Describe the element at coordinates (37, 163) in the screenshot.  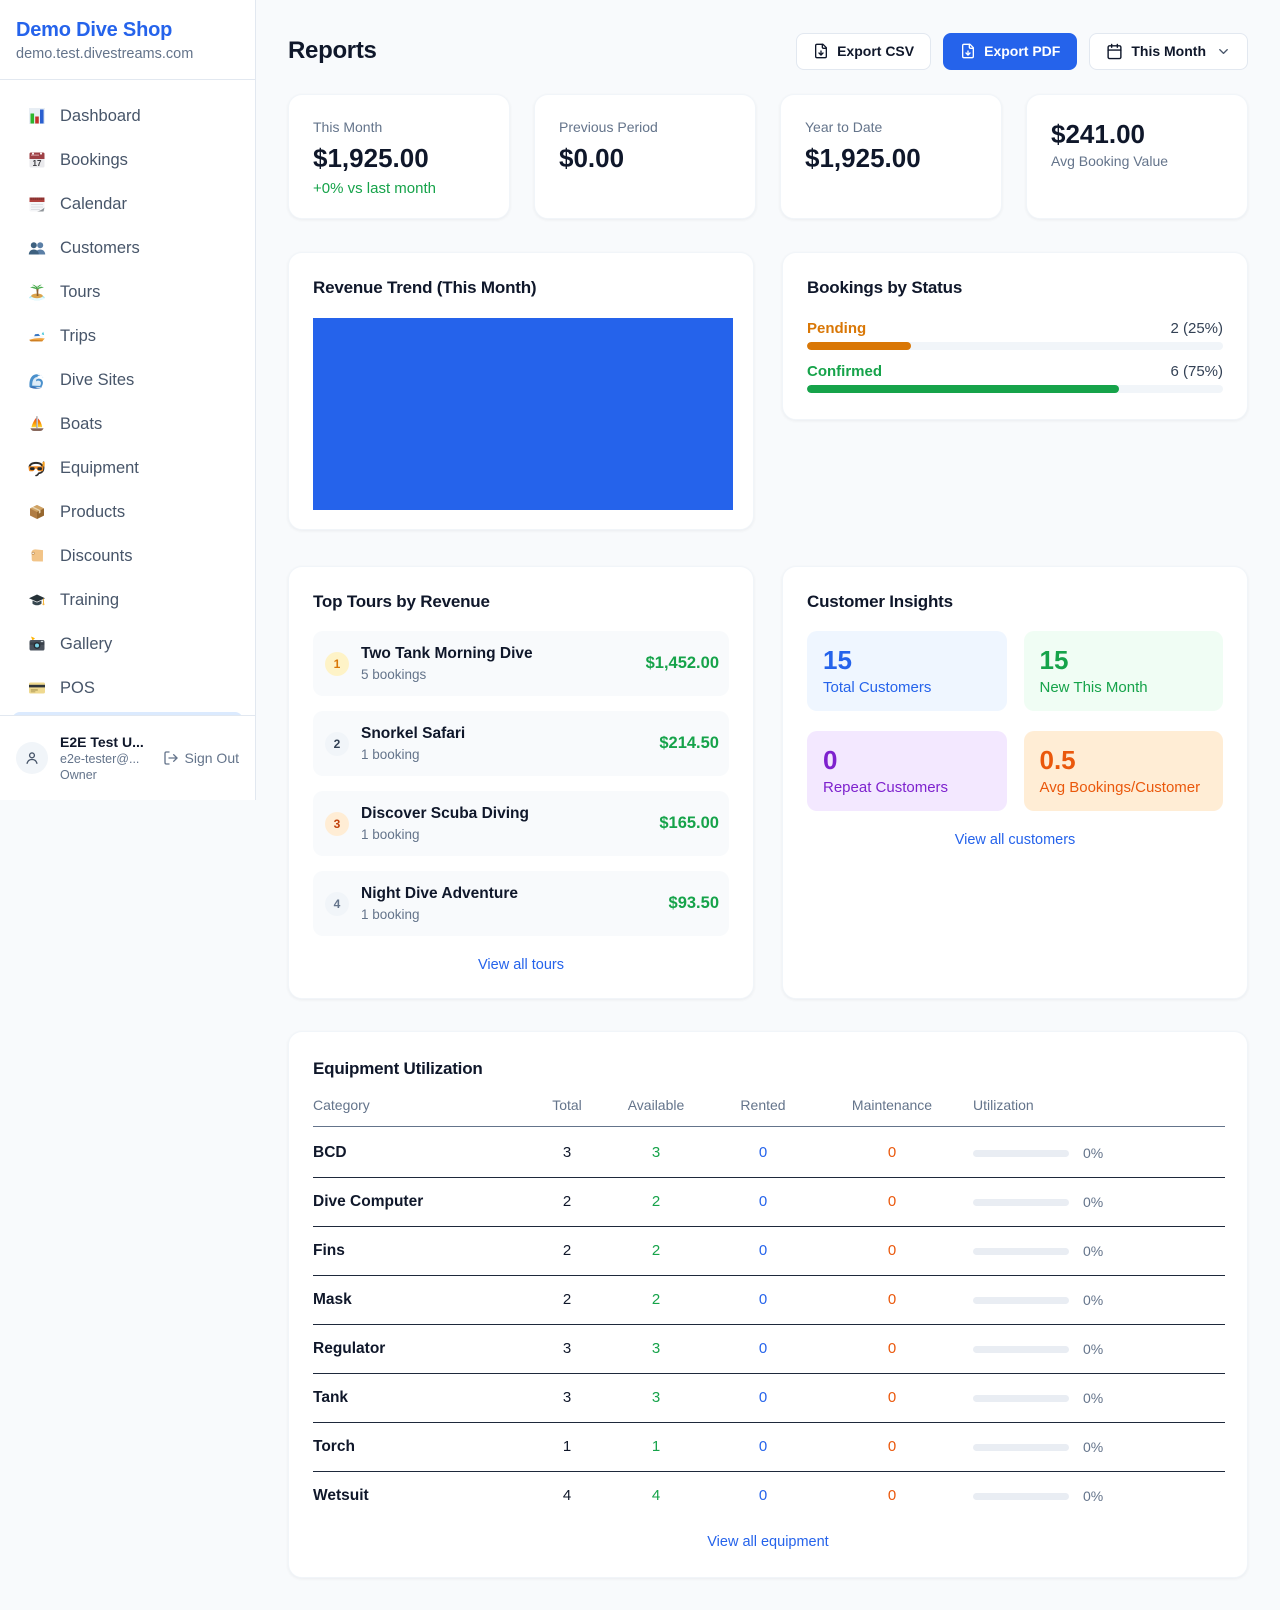
I see `svg-text: 17` at that location.